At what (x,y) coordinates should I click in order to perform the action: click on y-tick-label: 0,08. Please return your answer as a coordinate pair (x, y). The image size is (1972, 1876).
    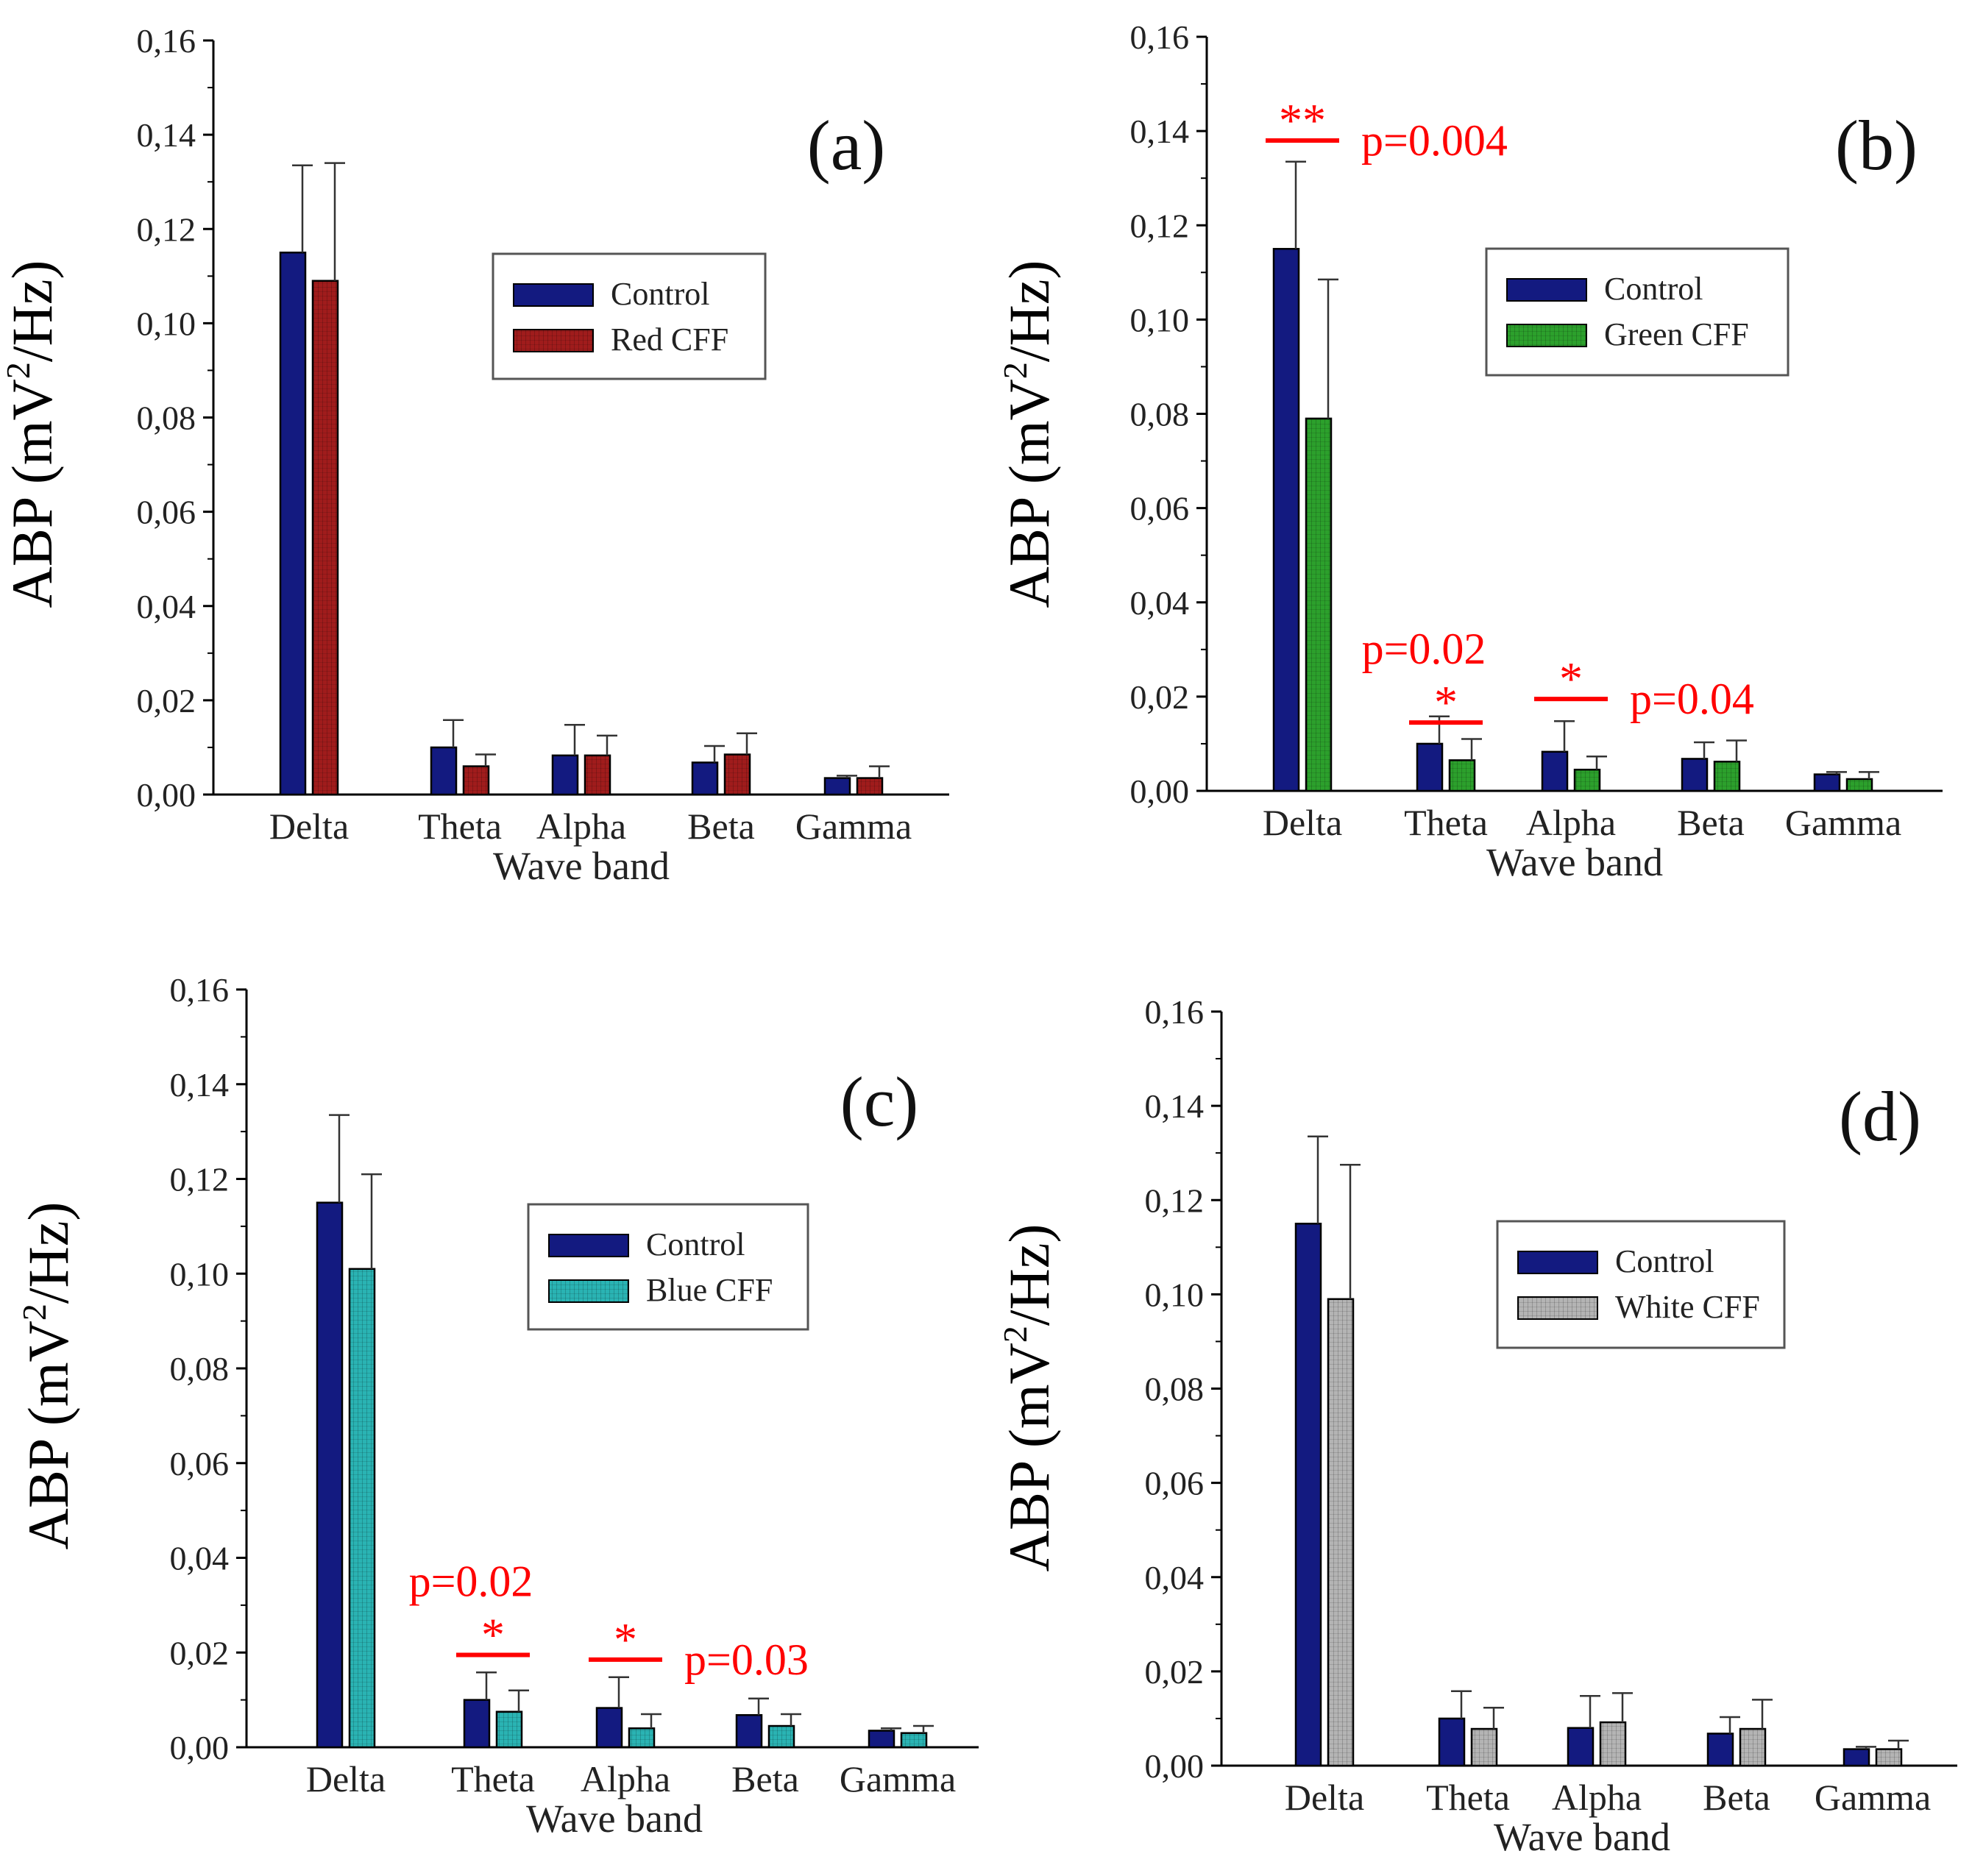
    Looking at the image, I should click on (200, 1369).